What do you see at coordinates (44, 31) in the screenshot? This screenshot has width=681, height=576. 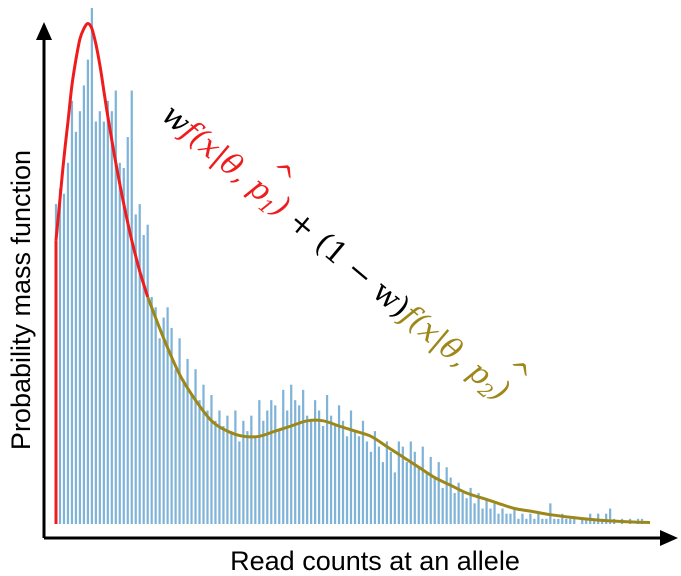 I see `y-axis-arrowhead` at bounding box center [44, 31].